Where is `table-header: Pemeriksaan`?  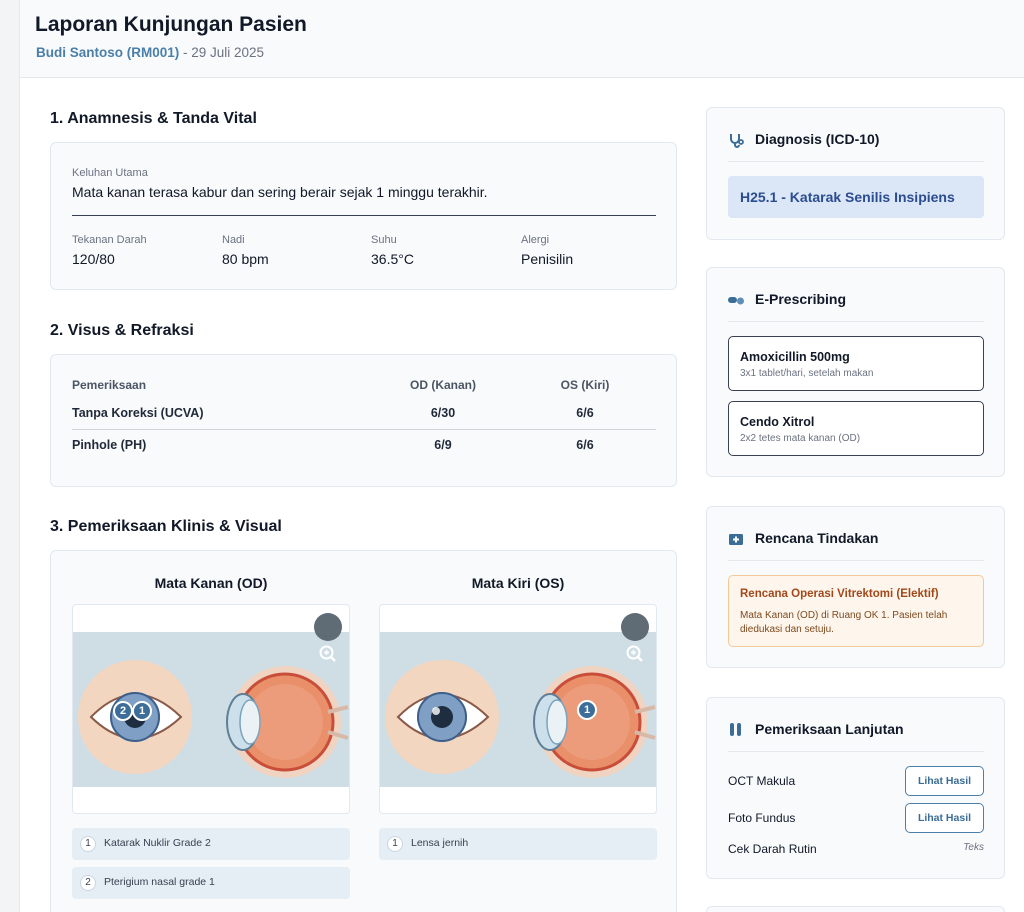 table-header: Pemeriksaan is located at coordinates (109, 385).